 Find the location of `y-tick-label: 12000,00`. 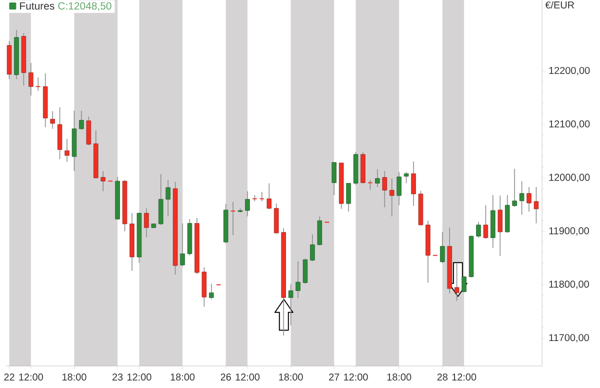

y-tick-label: 12000,00 is located at coordinates (569, 178).